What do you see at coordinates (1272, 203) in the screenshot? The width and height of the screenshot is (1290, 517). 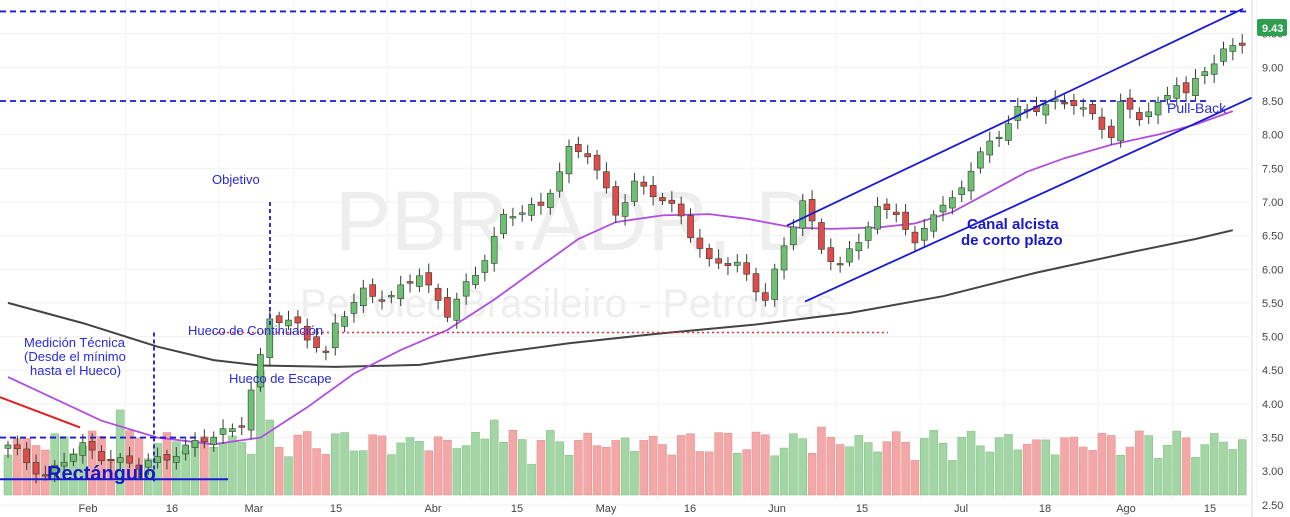 I see `y-tick-label: 7.00` at bounding box center [1272, 203].